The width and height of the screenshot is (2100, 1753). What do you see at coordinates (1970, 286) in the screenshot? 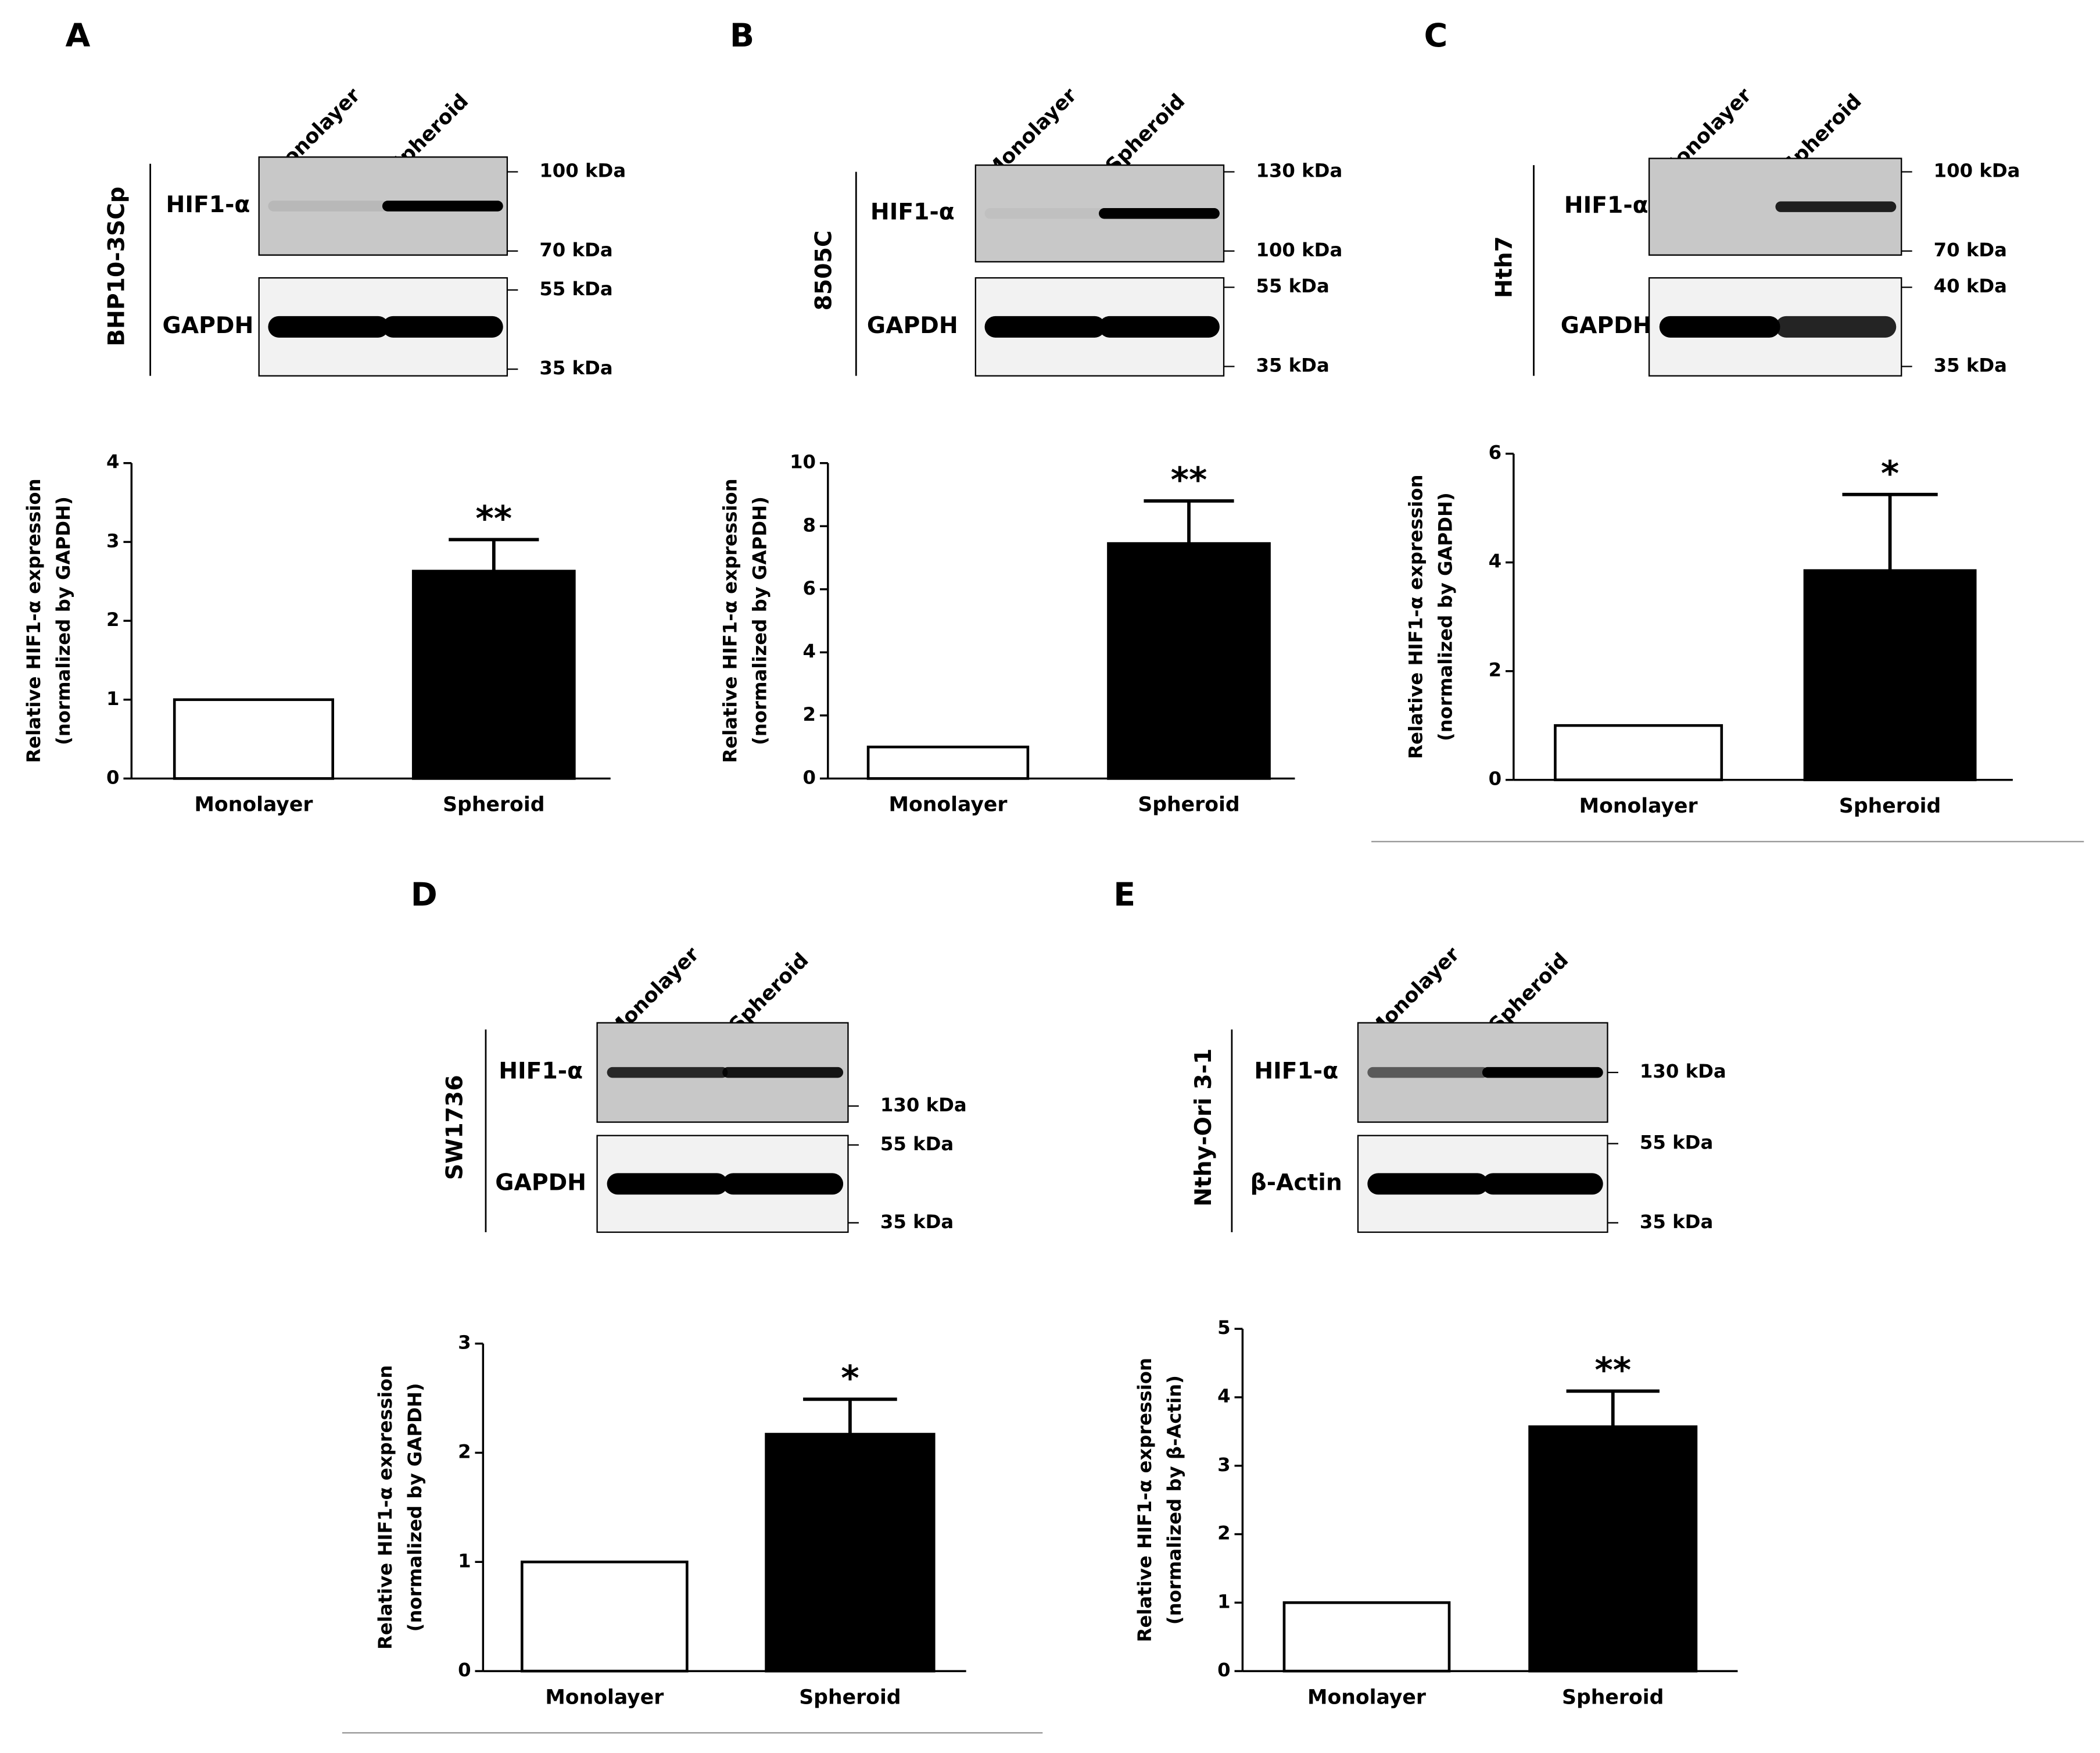
I see `marker-label: 40 kDa` at bounding box center [1970, 286].